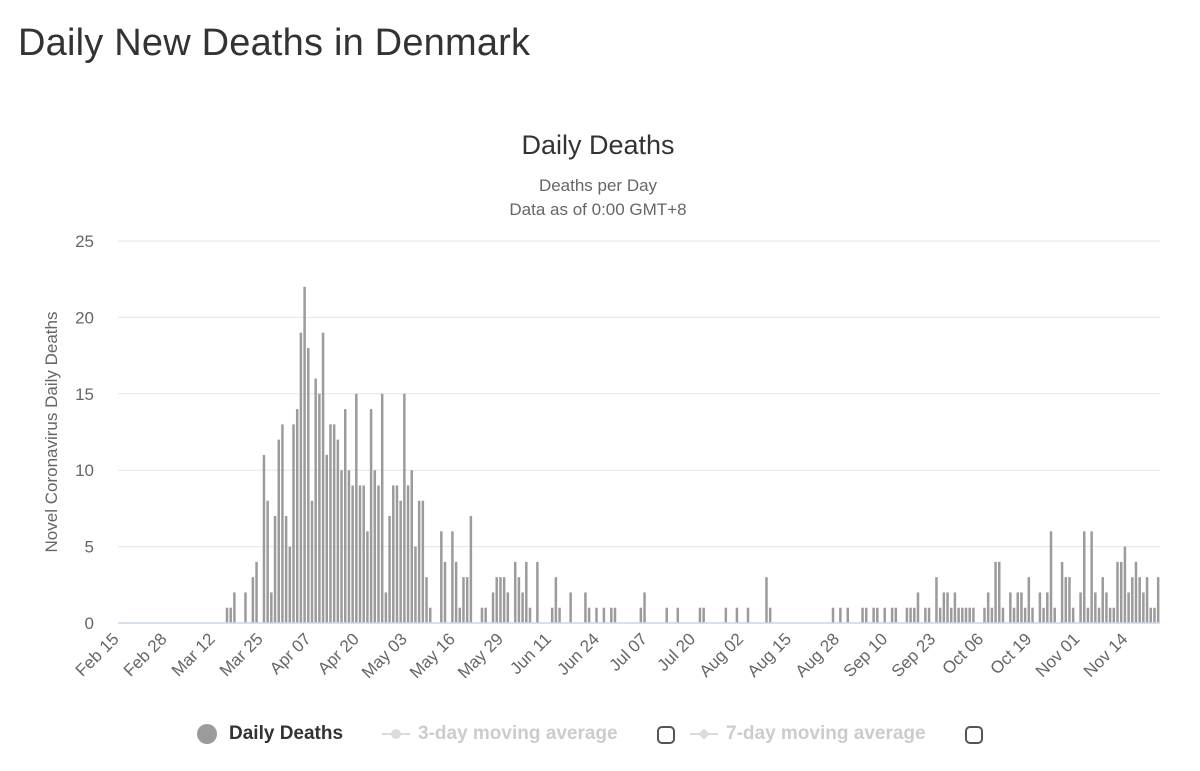 The width and height of the screenshot is (1200, 771). Describe the element at coordinates (290, 653) in the screenshot. I see `x-tick-label: Apr 07` at that location.